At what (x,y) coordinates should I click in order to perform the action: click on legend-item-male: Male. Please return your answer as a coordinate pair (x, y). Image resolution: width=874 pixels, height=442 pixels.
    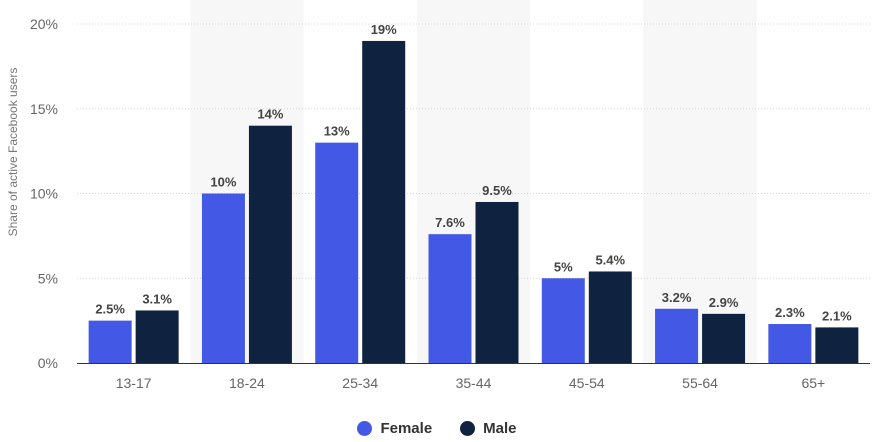
    Looking at the image, I should click on (488, 428).